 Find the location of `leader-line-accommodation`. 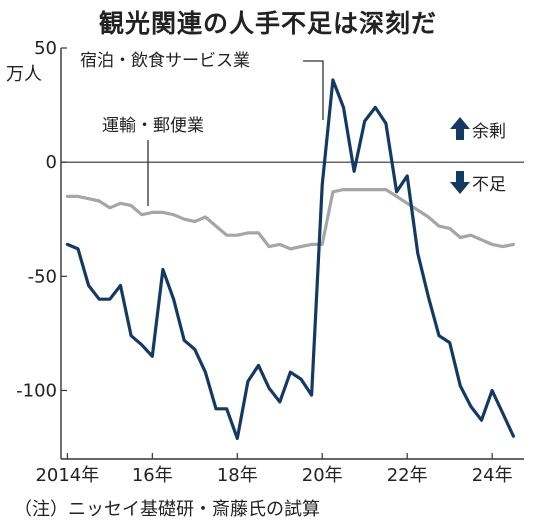

leader-line-accommodation is located at coordinates (313, 90).